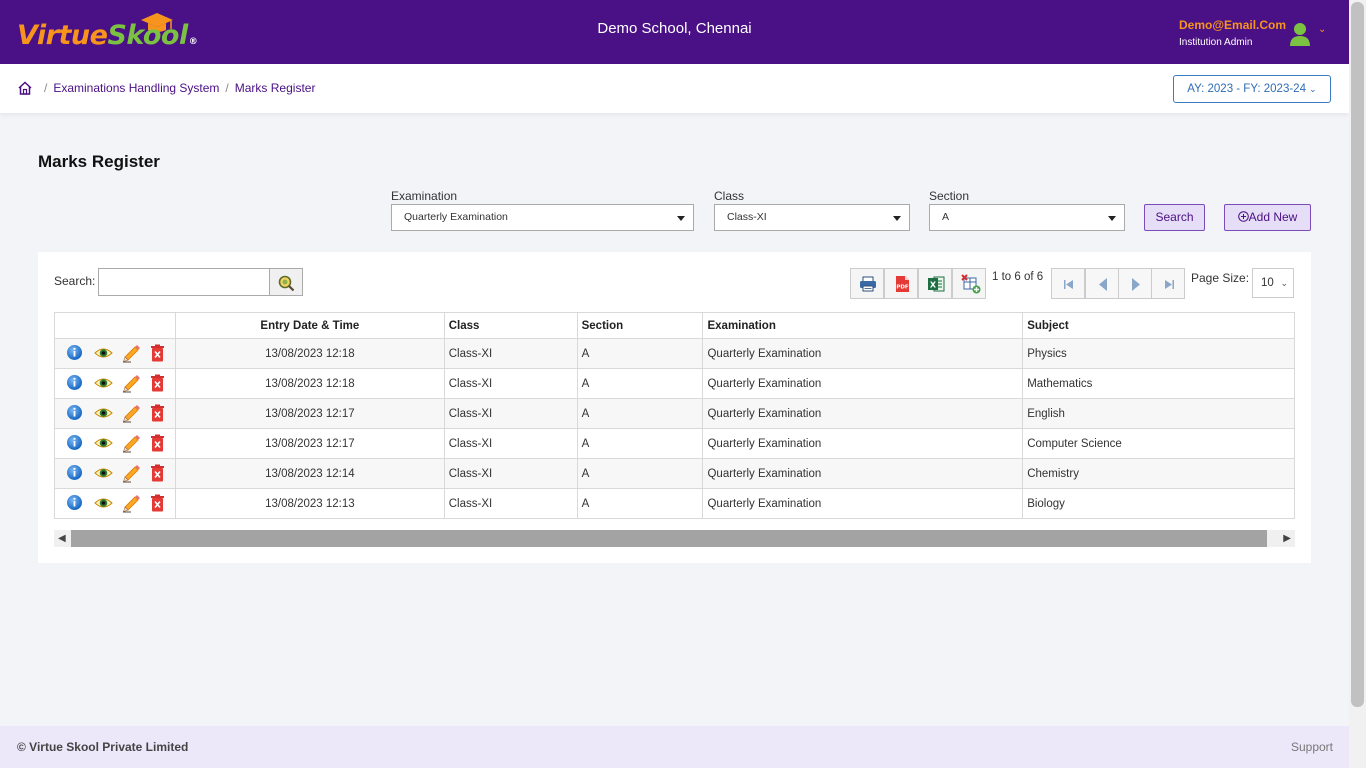 This screenshot has width=1366, height=768. Describe the element at coordinates (25, 88) in the screenshot. I see `home-icon` at that location.